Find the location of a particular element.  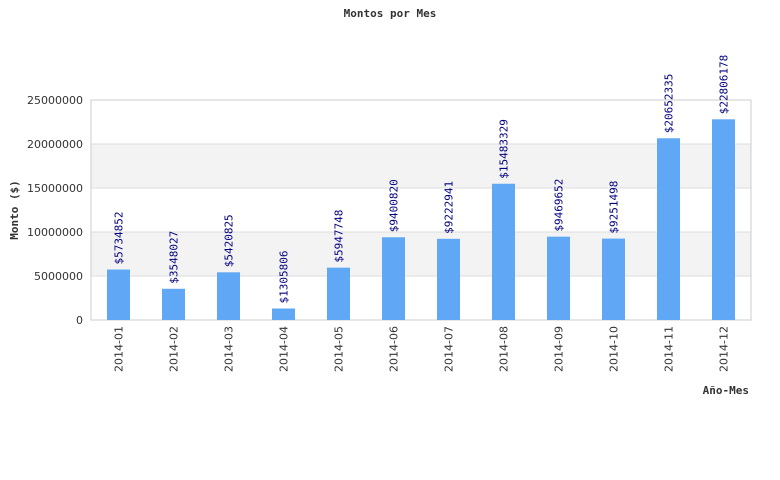

x-tick-label: 2014-05 is located at coordinates (339, 349).